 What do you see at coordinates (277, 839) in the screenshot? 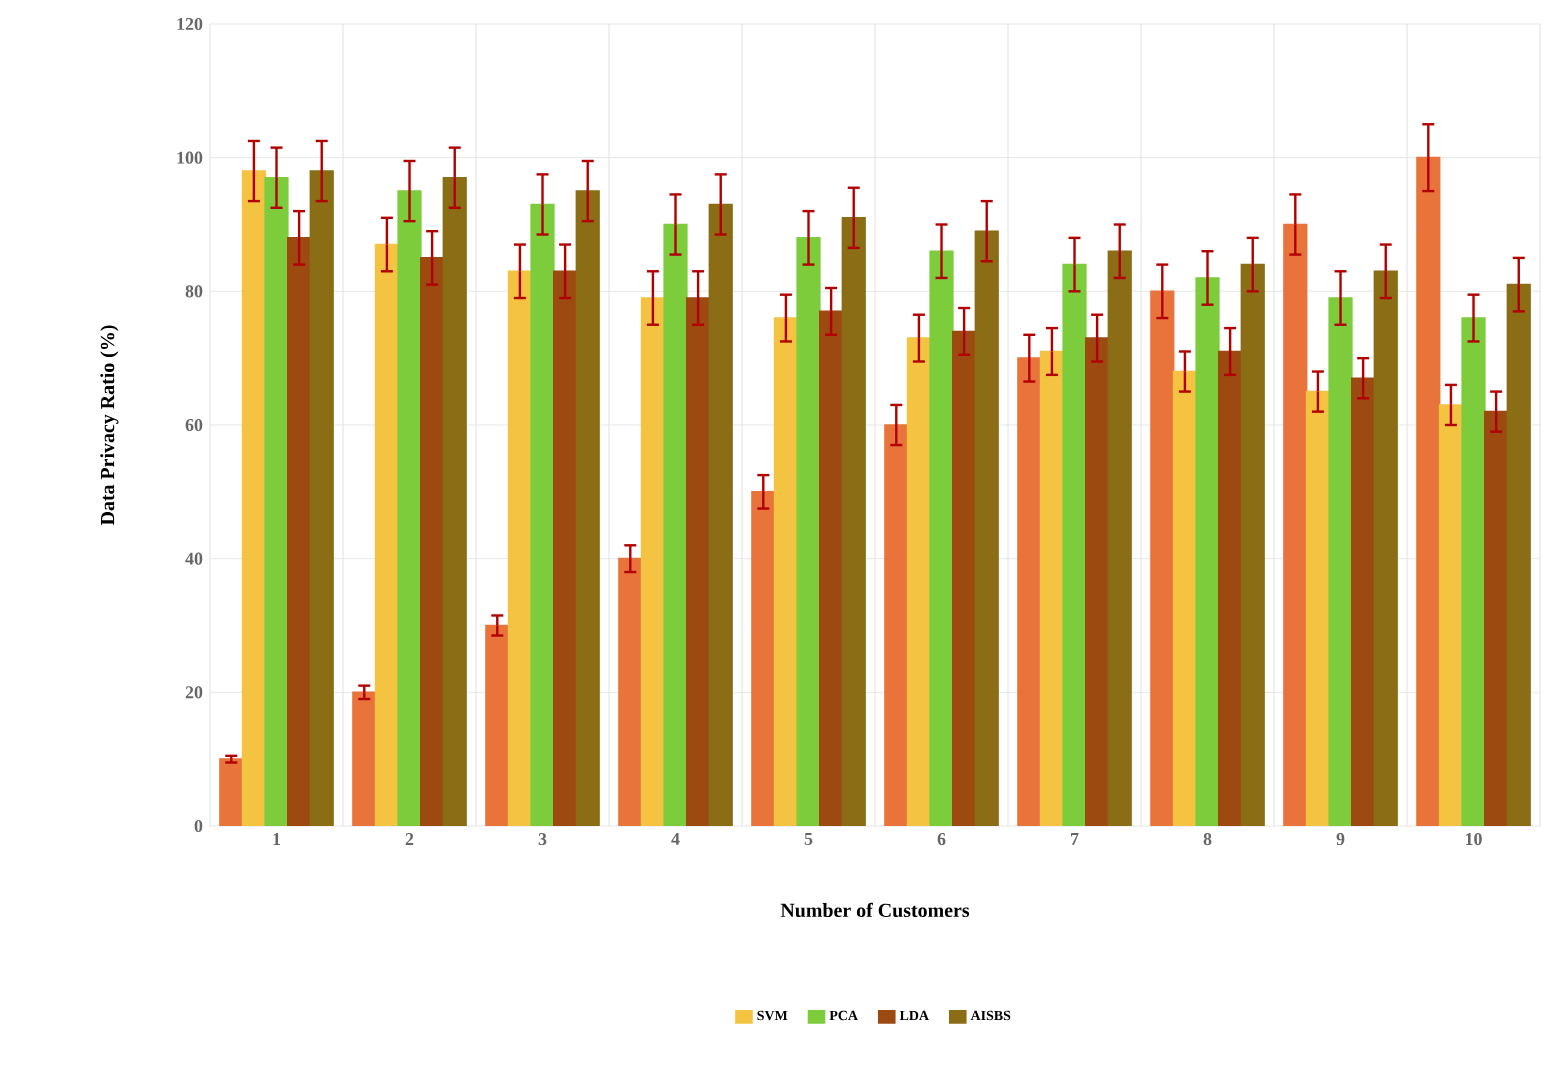
I see `x-tick-label: 1` at bounding box center [277, 839].